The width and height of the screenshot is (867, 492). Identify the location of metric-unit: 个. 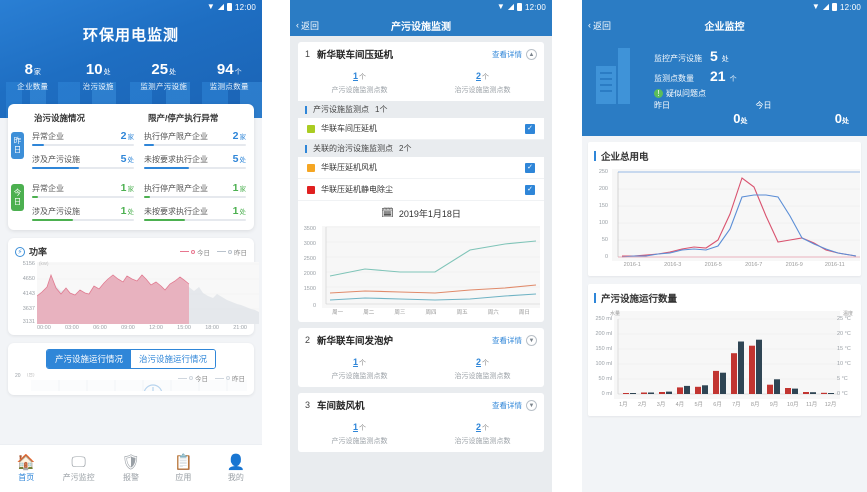
(362, 428).